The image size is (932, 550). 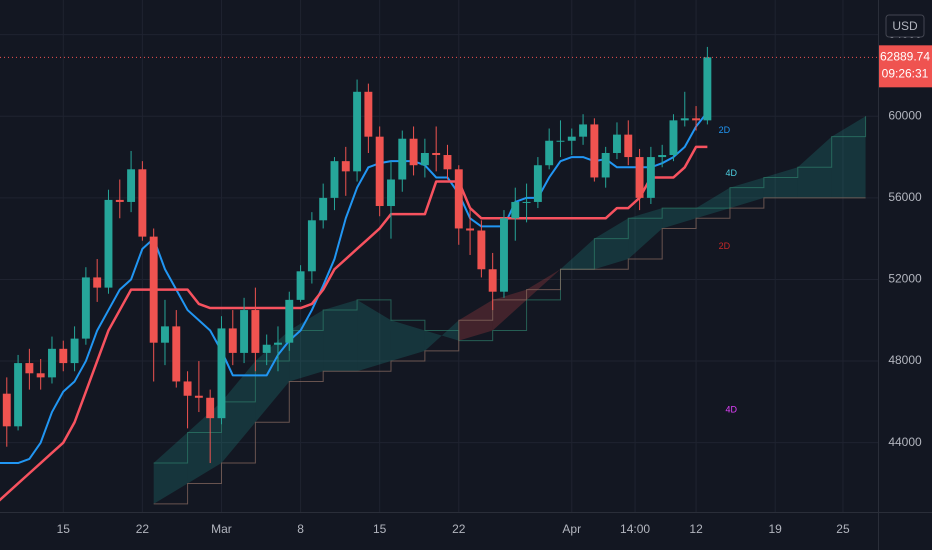 I want to click on x-tick-label: 12, so click(x=696, y=529).